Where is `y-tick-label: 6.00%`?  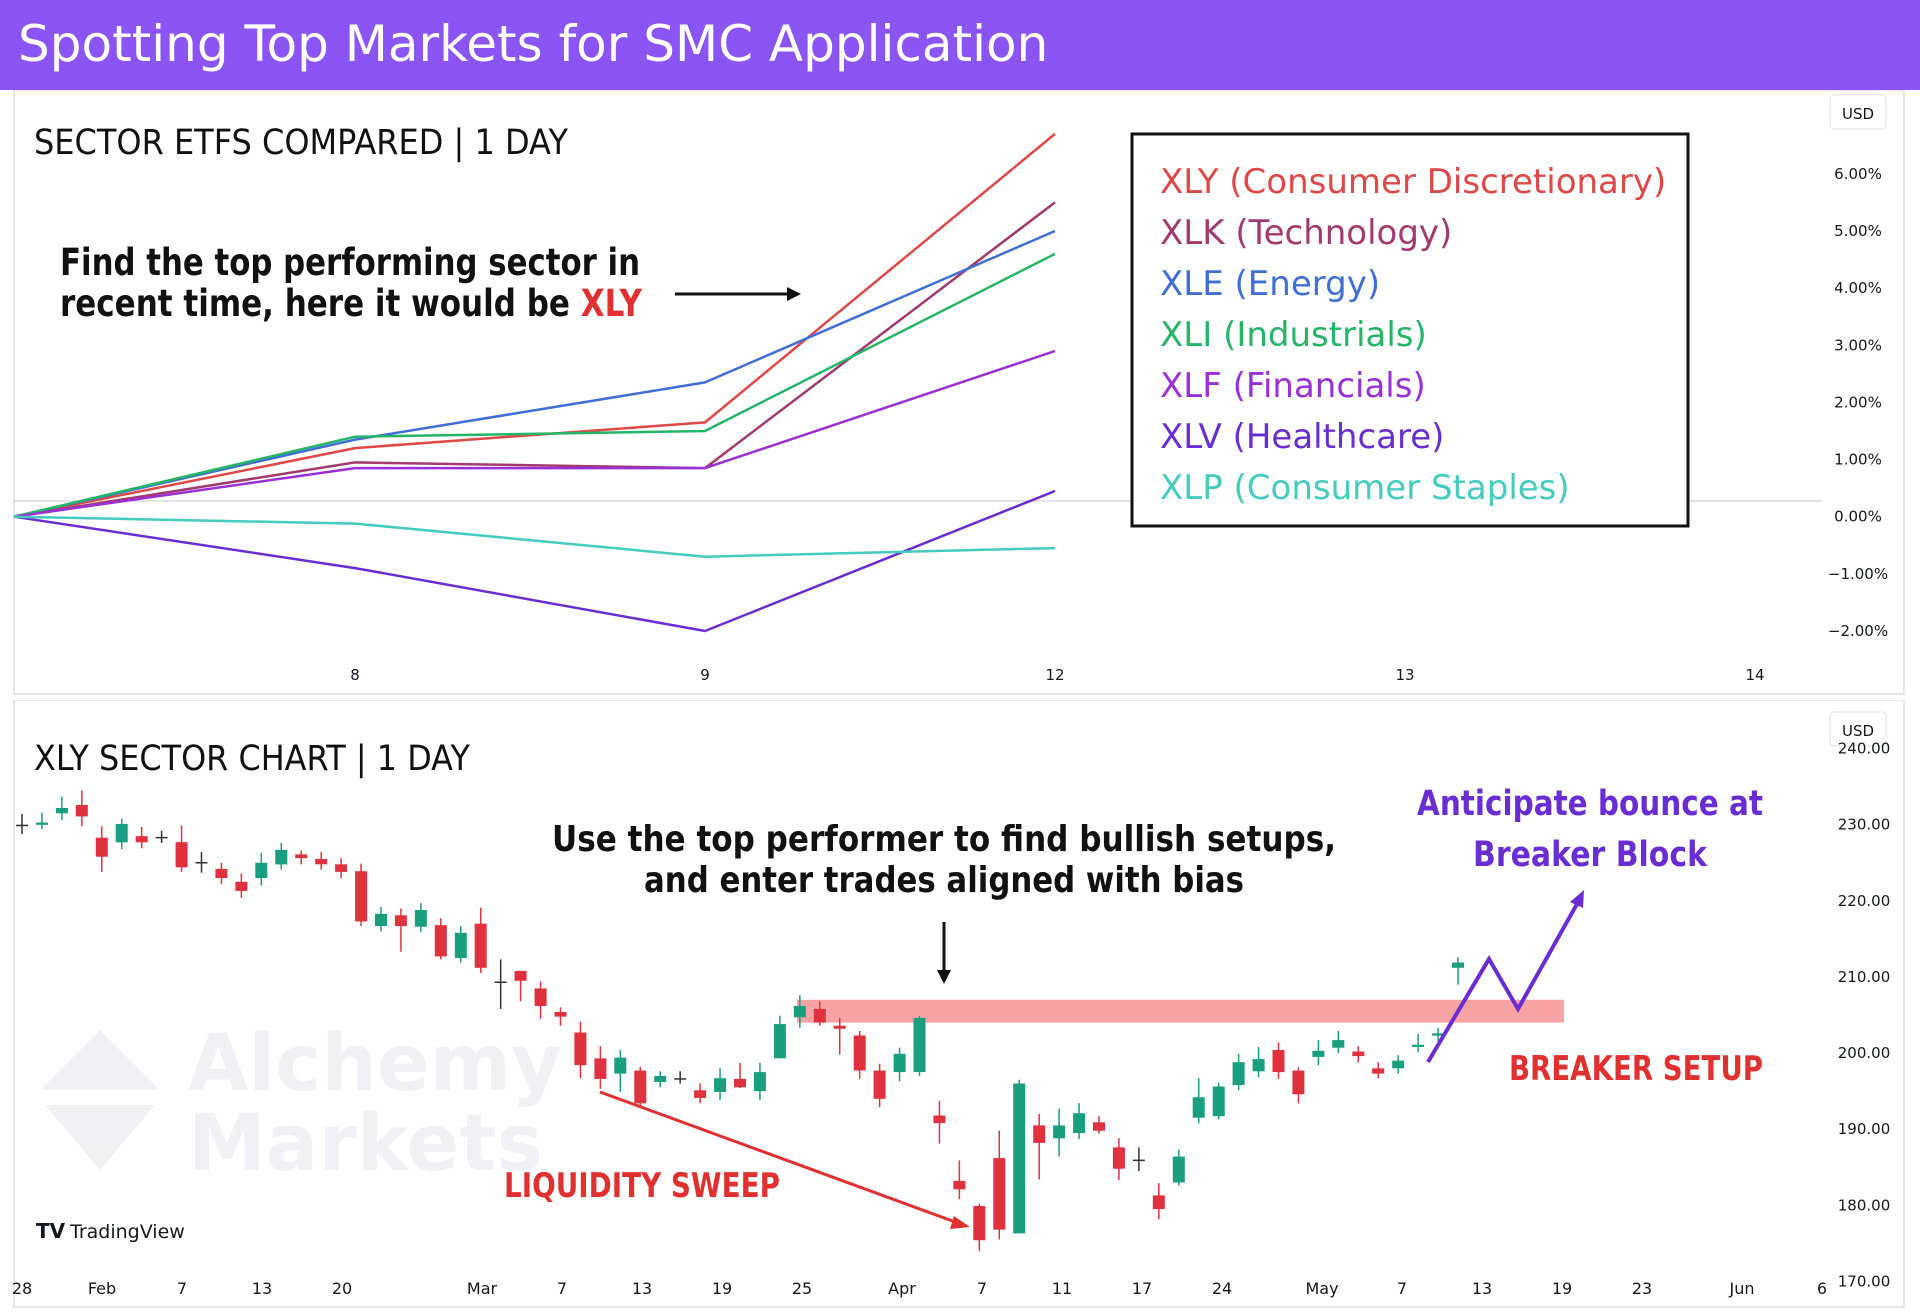 y-tick-label: 6.00% is located at coordinates (1858, 174).